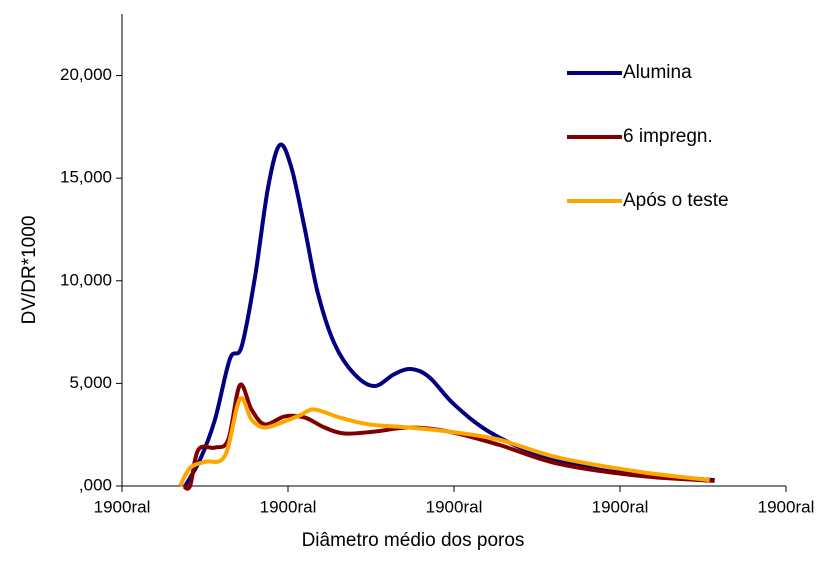  What do you see at coordinates (86, 279) in the screenshot?
I see `y-tick-label: 10,000` at bounding box center [86, 279].